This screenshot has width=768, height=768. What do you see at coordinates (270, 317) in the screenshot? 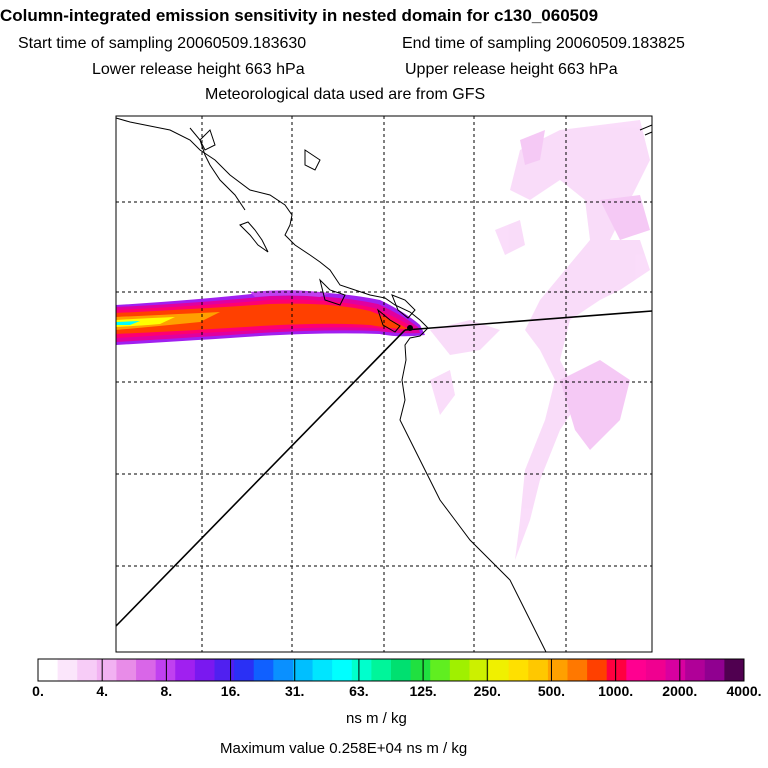
I see `sensitivity-plume` at bounding box center [270, 317].